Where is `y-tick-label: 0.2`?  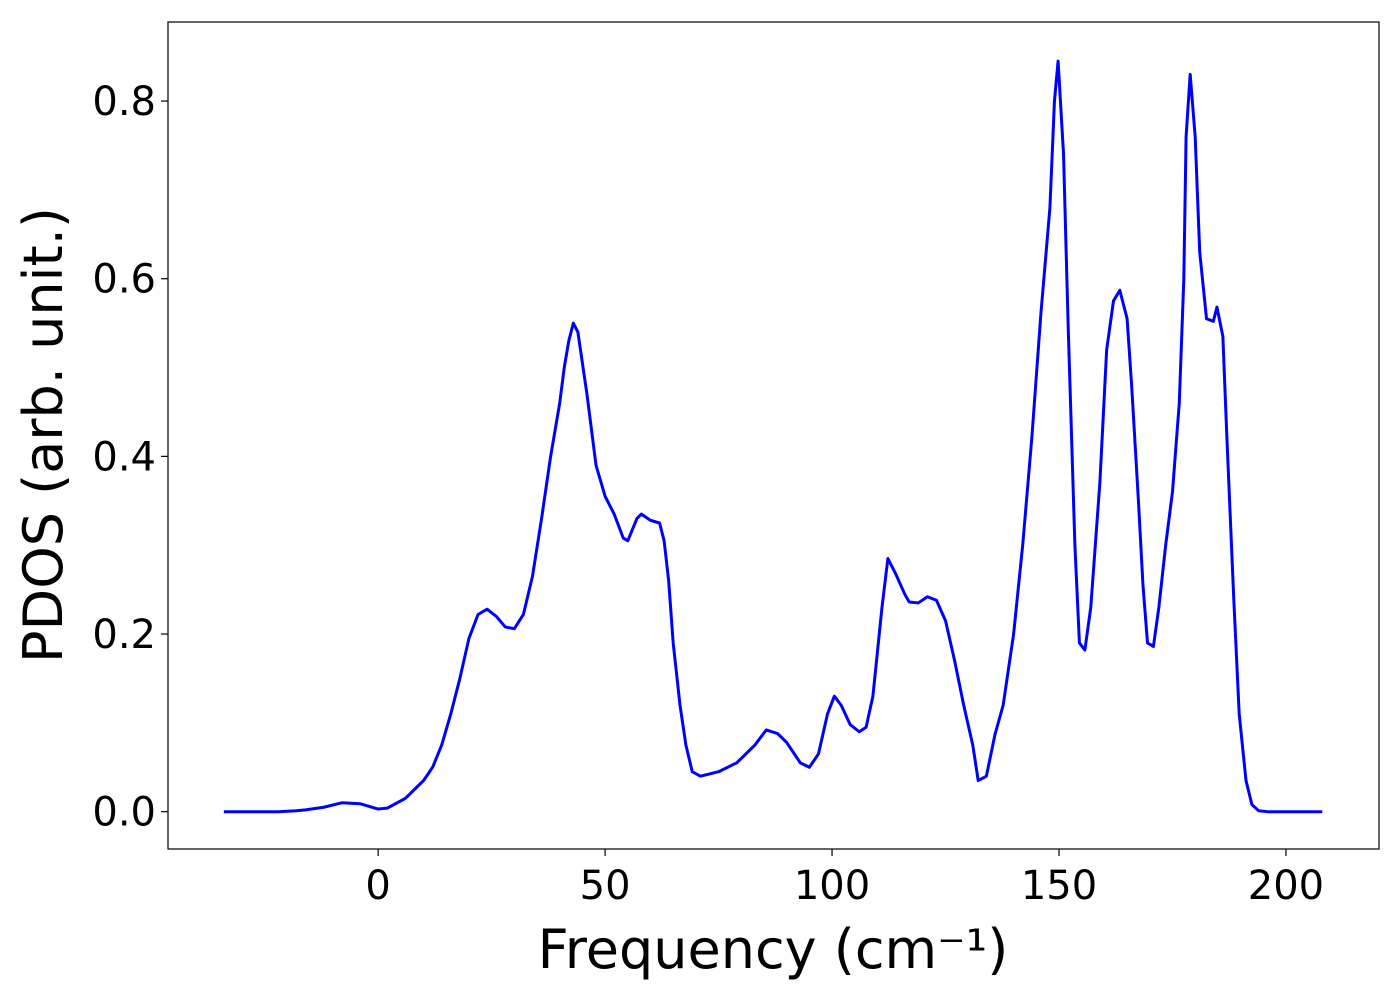
y-tick-label: 0.2 is located at coordinates (124, 635).